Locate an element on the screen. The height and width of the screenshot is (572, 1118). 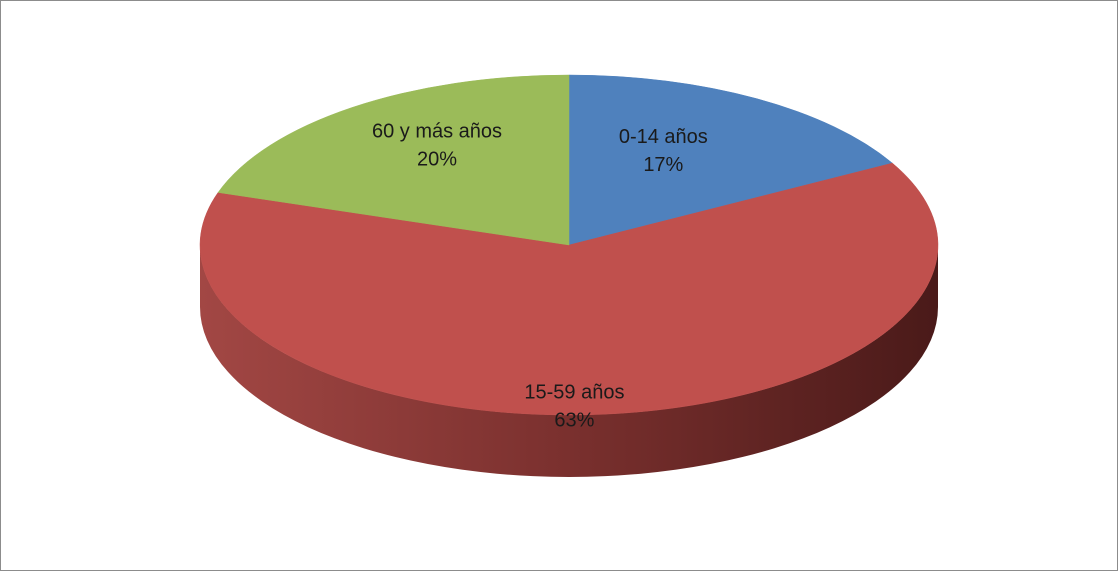
slice-label-0: 0-14 años is located at coordinates (663, 137).